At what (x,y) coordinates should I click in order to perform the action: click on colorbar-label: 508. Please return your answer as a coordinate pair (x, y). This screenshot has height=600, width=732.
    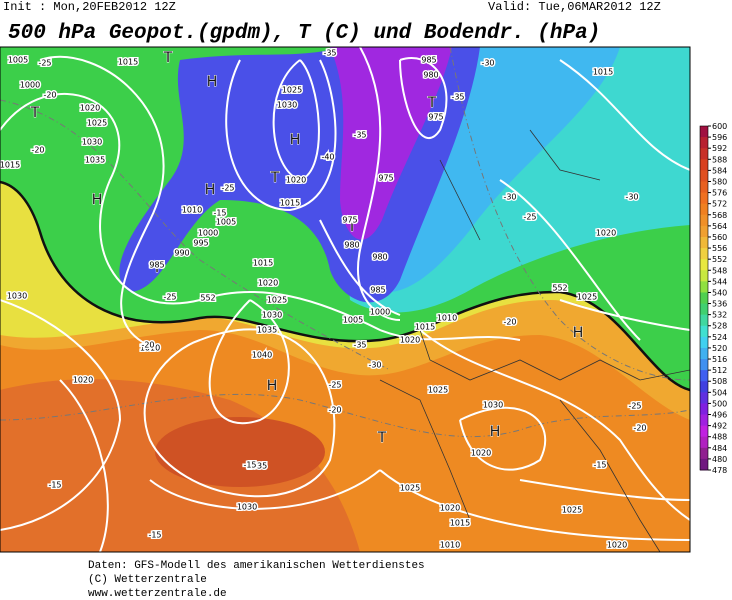
    Looking at the image, I should click on (719, 381).